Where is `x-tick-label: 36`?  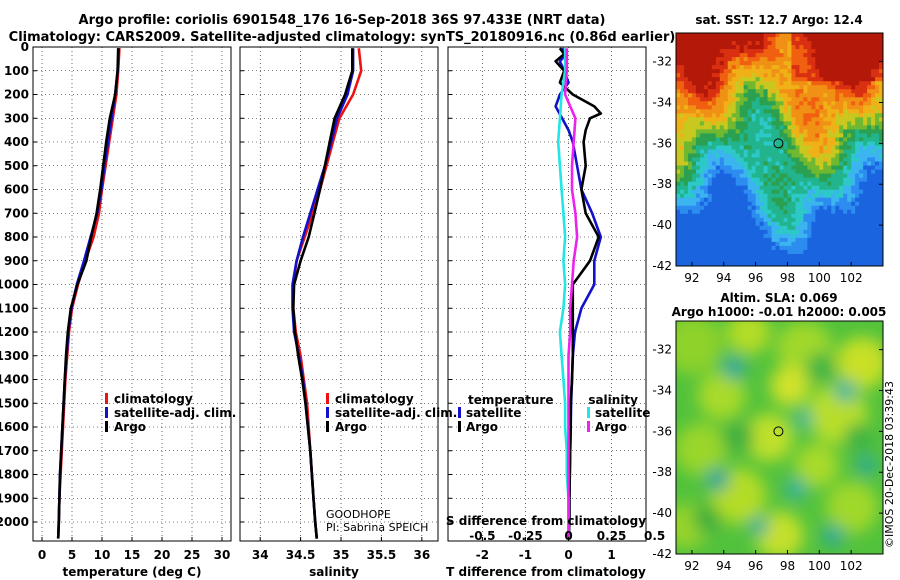 x-tick-label: 36 is located at coordinates (421, 555).